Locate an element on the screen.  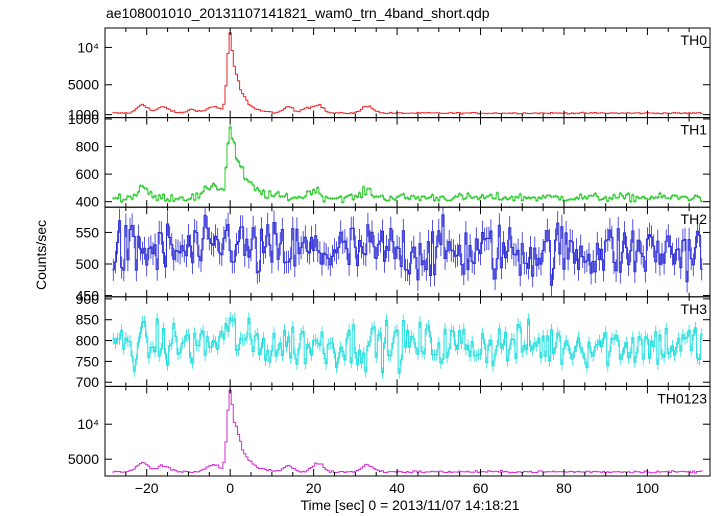
y-tick-label: 450 is located at coordinates (88, 296).